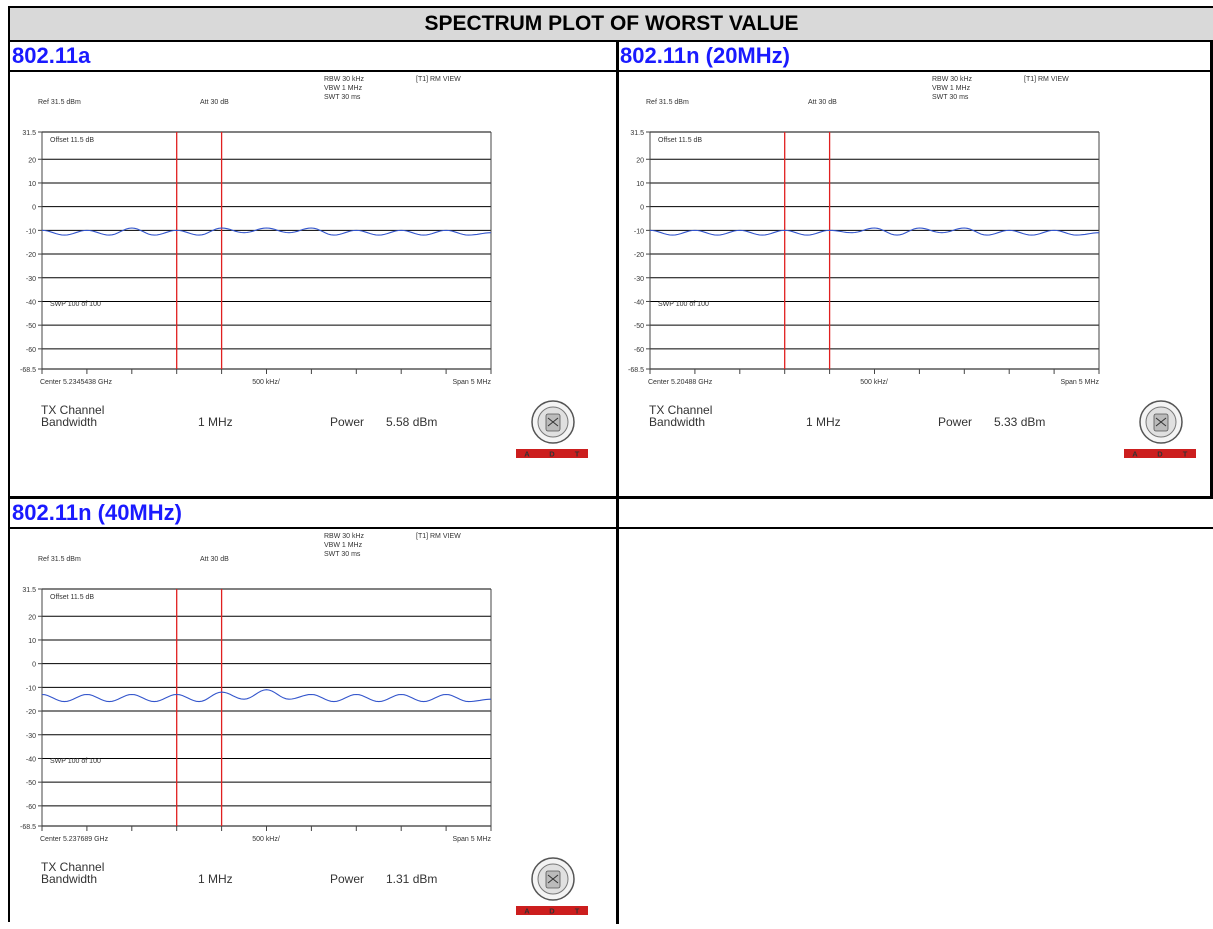 This screenshot has width=1213, height=929. What do you see at coordinates (411, 422) in the screenshot?
I see `power-value: 5.58 dBm` at bounding box center [411, 422].